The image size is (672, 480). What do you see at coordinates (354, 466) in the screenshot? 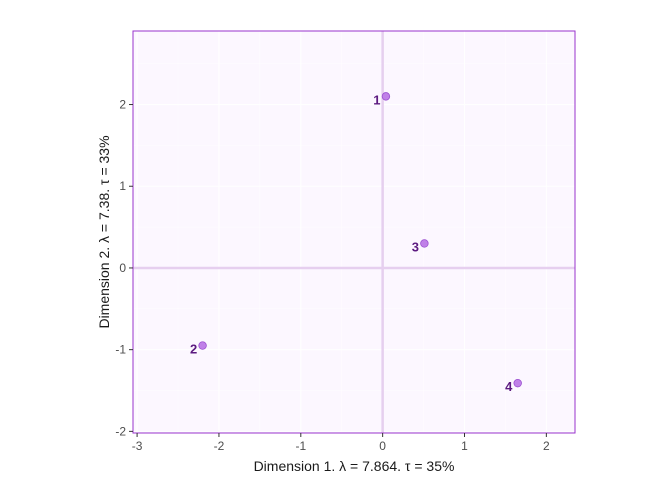
I see `x-axis-title: Dimension 1. λ = 7.864. τ = 35%` at bounding box center [354, 466].